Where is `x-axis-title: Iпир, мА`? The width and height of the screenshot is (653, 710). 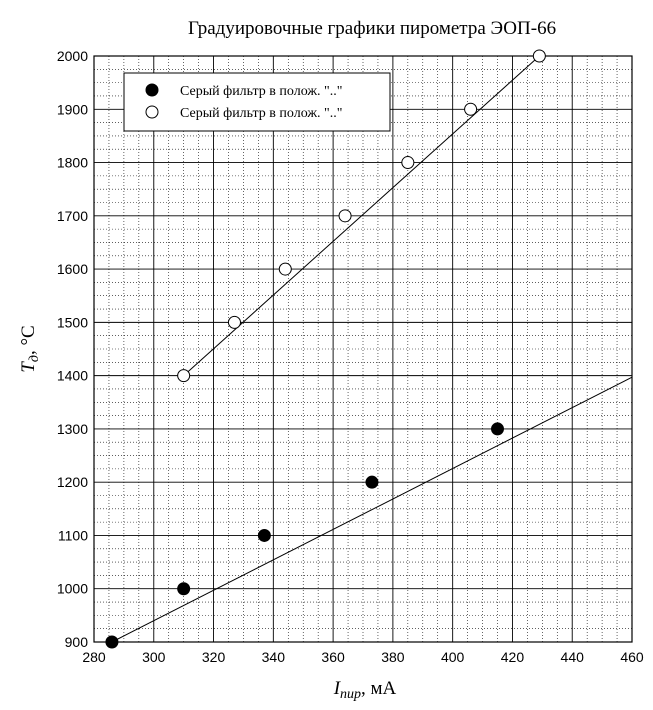 x-axis-title: Iпир, мА is located at coordinates (365, 690).